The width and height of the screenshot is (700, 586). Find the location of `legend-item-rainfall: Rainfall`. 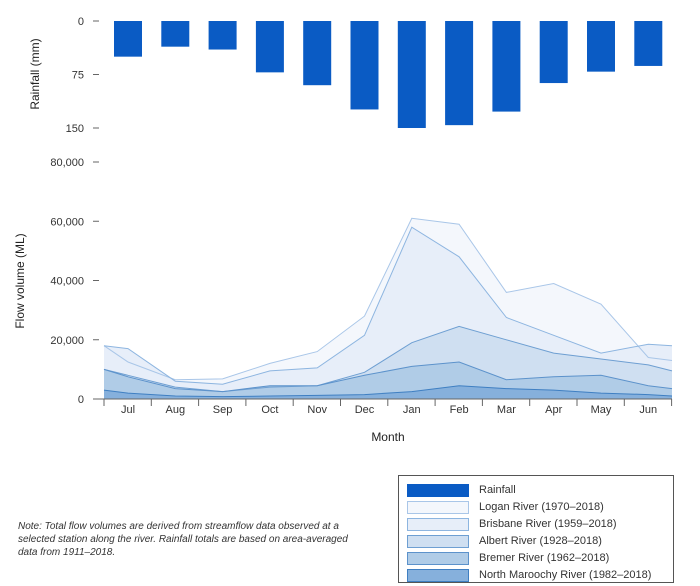

legend-item-rainfall: Rainfall is located at coordinates (461, 490).